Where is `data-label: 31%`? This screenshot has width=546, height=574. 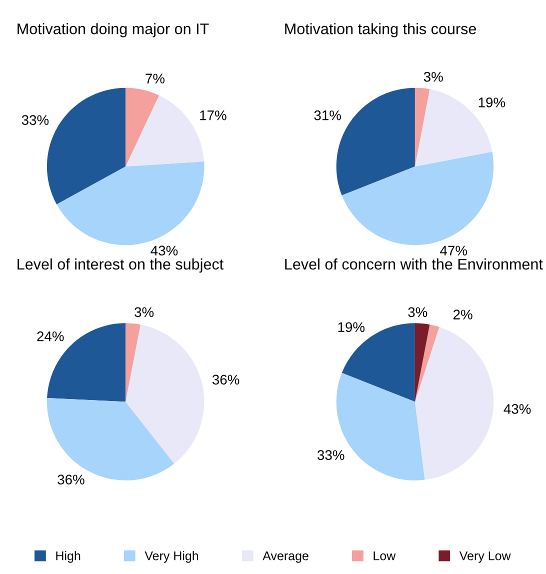
data-label: 31% is located at coordinates (327, 115).